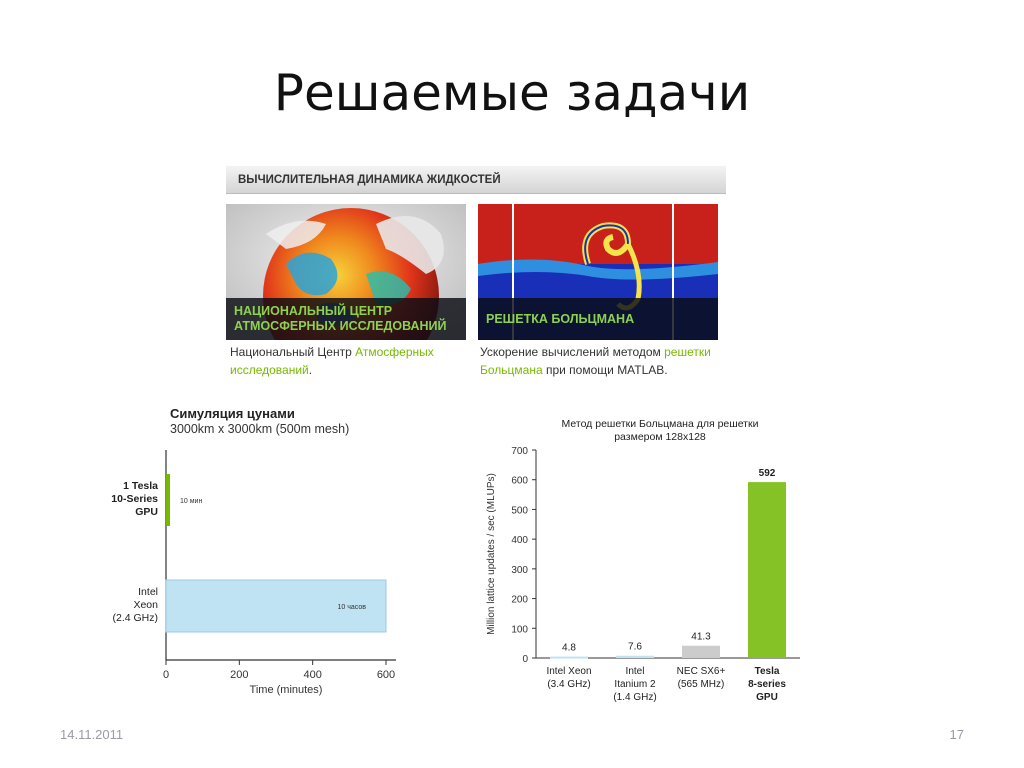 Image resolution: width=1024 pixels, height=768 pixels. I want to click on lbm-y-tick-label: 700, so click(519, 451).